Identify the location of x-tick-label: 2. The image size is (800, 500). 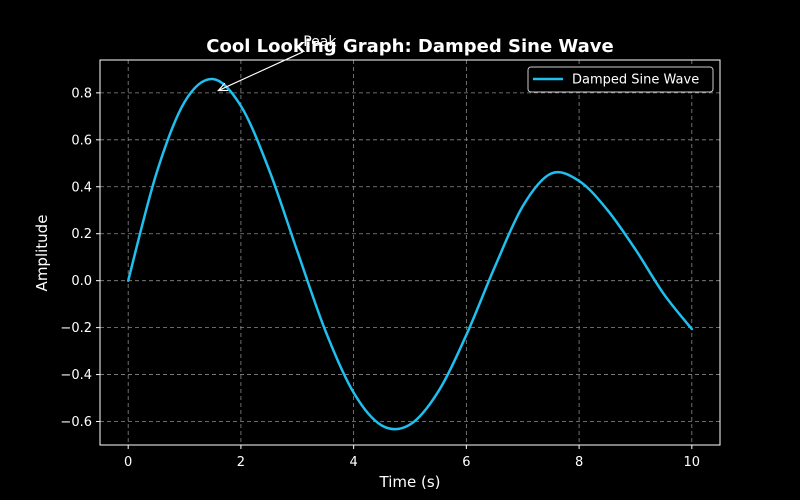
(241, 462).